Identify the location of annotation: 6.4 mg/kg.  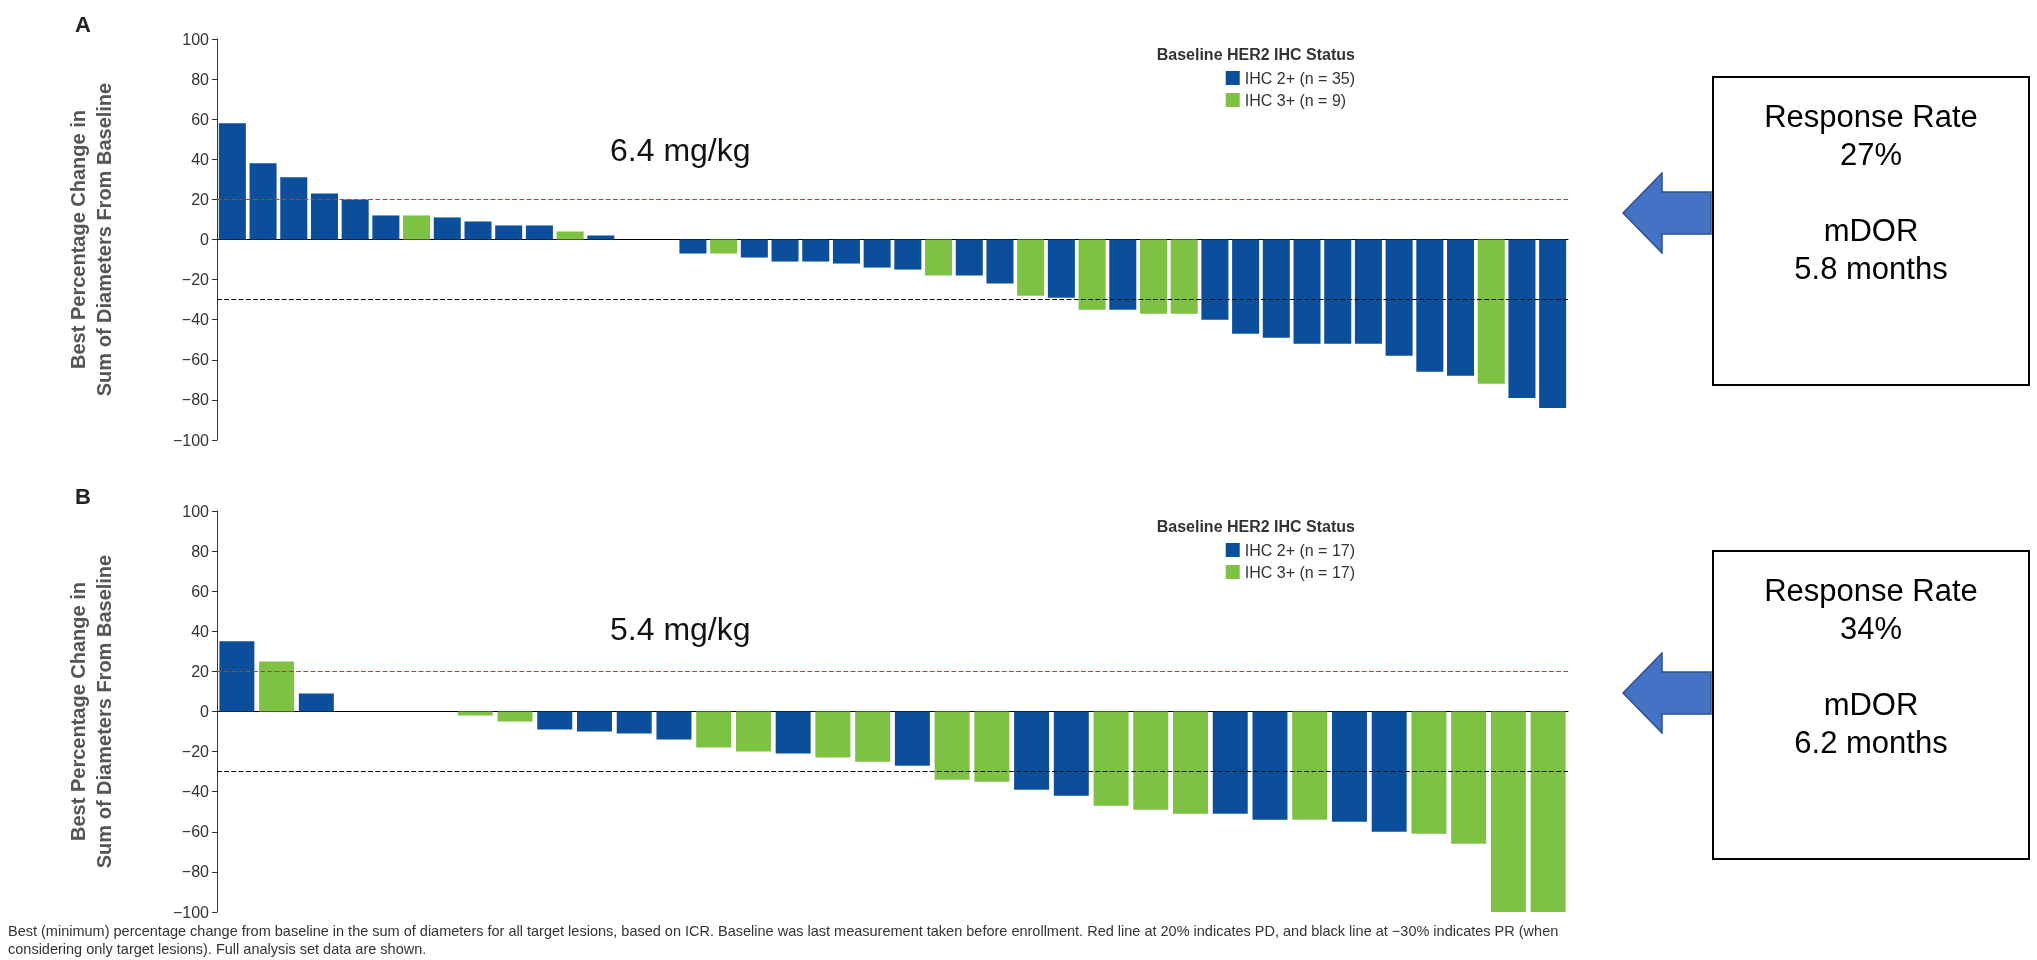
(680, 150).